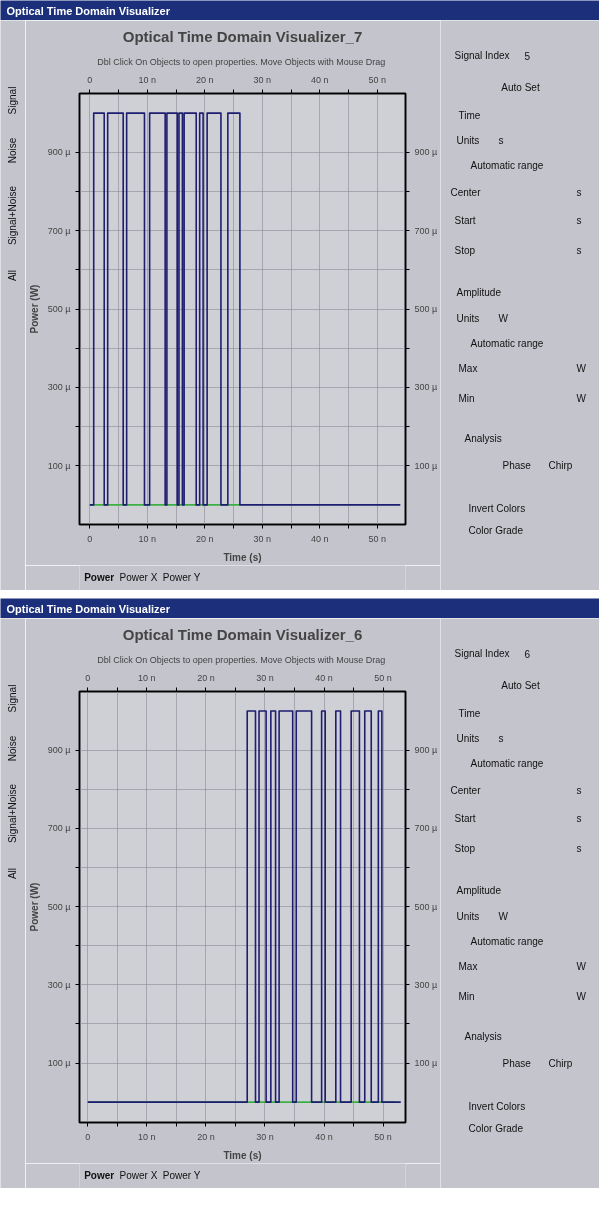 This screenshot has height=1207, width=599. Describe the element at coordinates (59, 906) in the screenshot. I see `y-tick-label: 500 µ` at that location.